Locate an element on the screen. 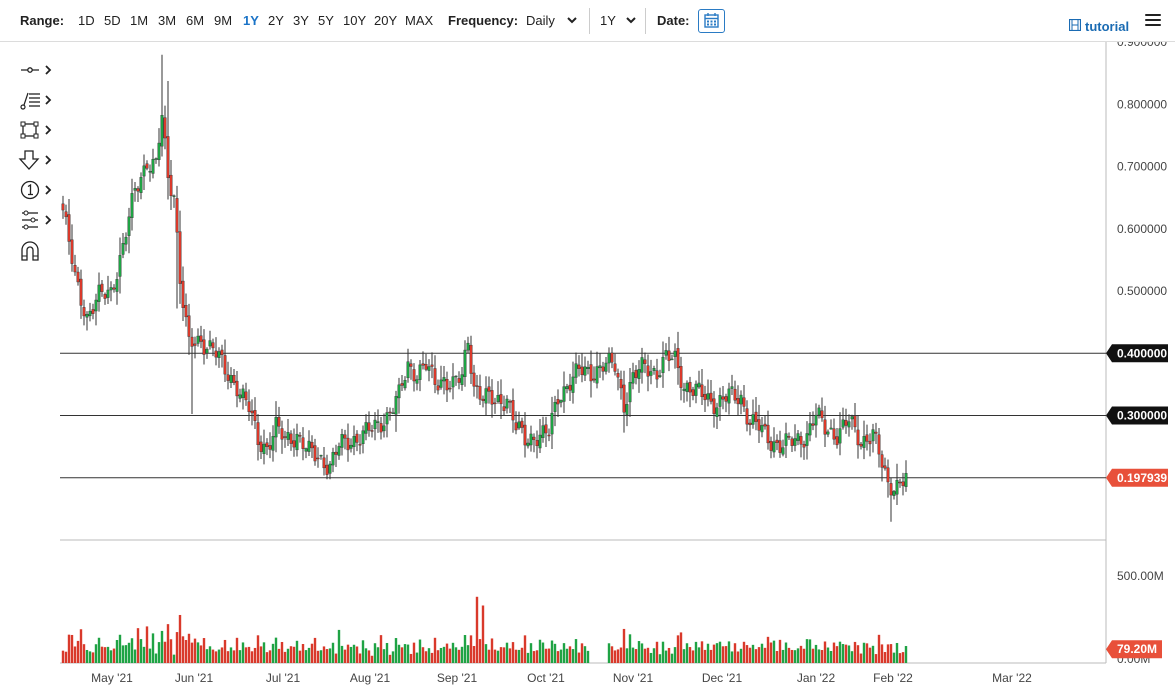 The height and width of the screenshot is (691, 1175). range-9m-button: 9M is located at coordinates (223, 20).